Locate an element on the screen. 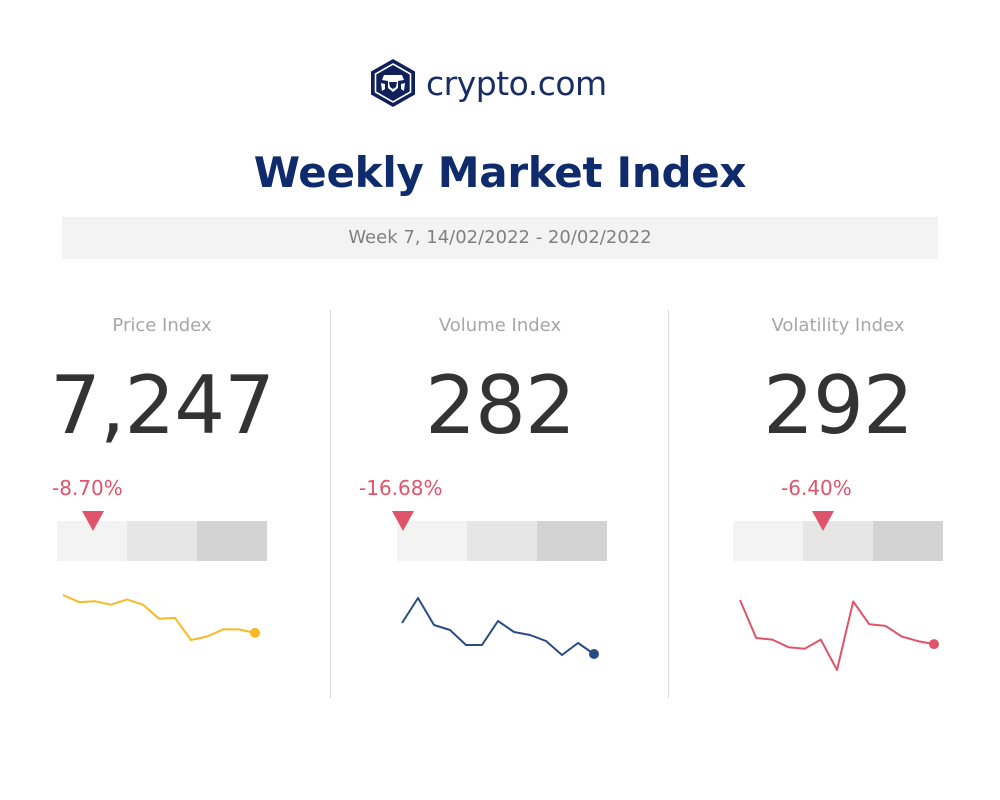 The width and height of the screenshot is (1000, 800). price-index-label: Price Index is located at coordinates (162, 325).